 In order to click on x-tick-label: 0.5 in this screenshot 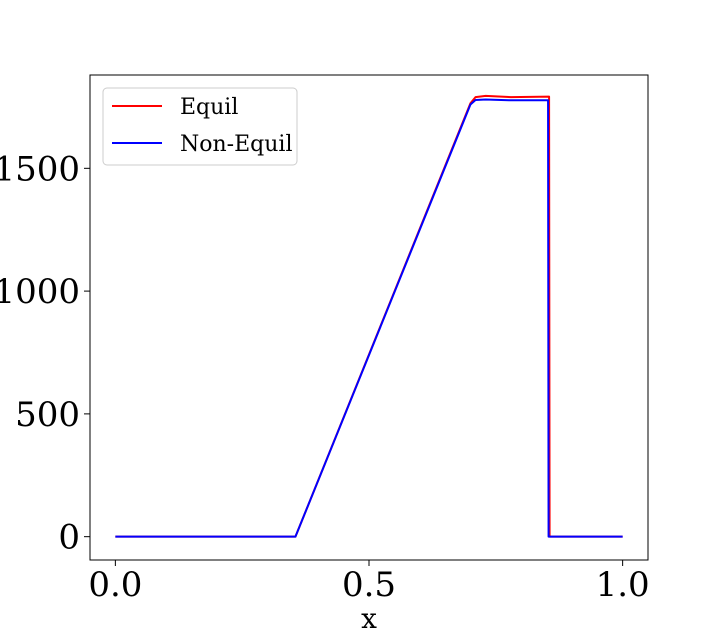, I will do `click(369, 585)`.